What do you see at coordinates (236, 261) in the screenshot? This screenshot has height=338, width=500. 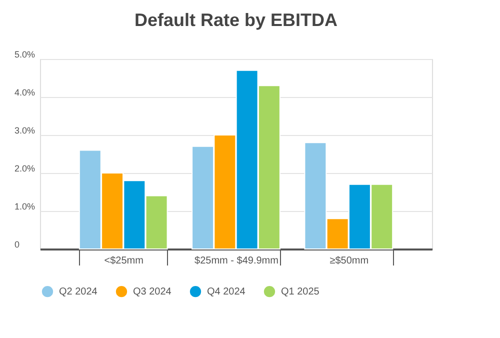 I see `x-tick-label: $25mm - $49.9mm` at bounding box center [236, 261].